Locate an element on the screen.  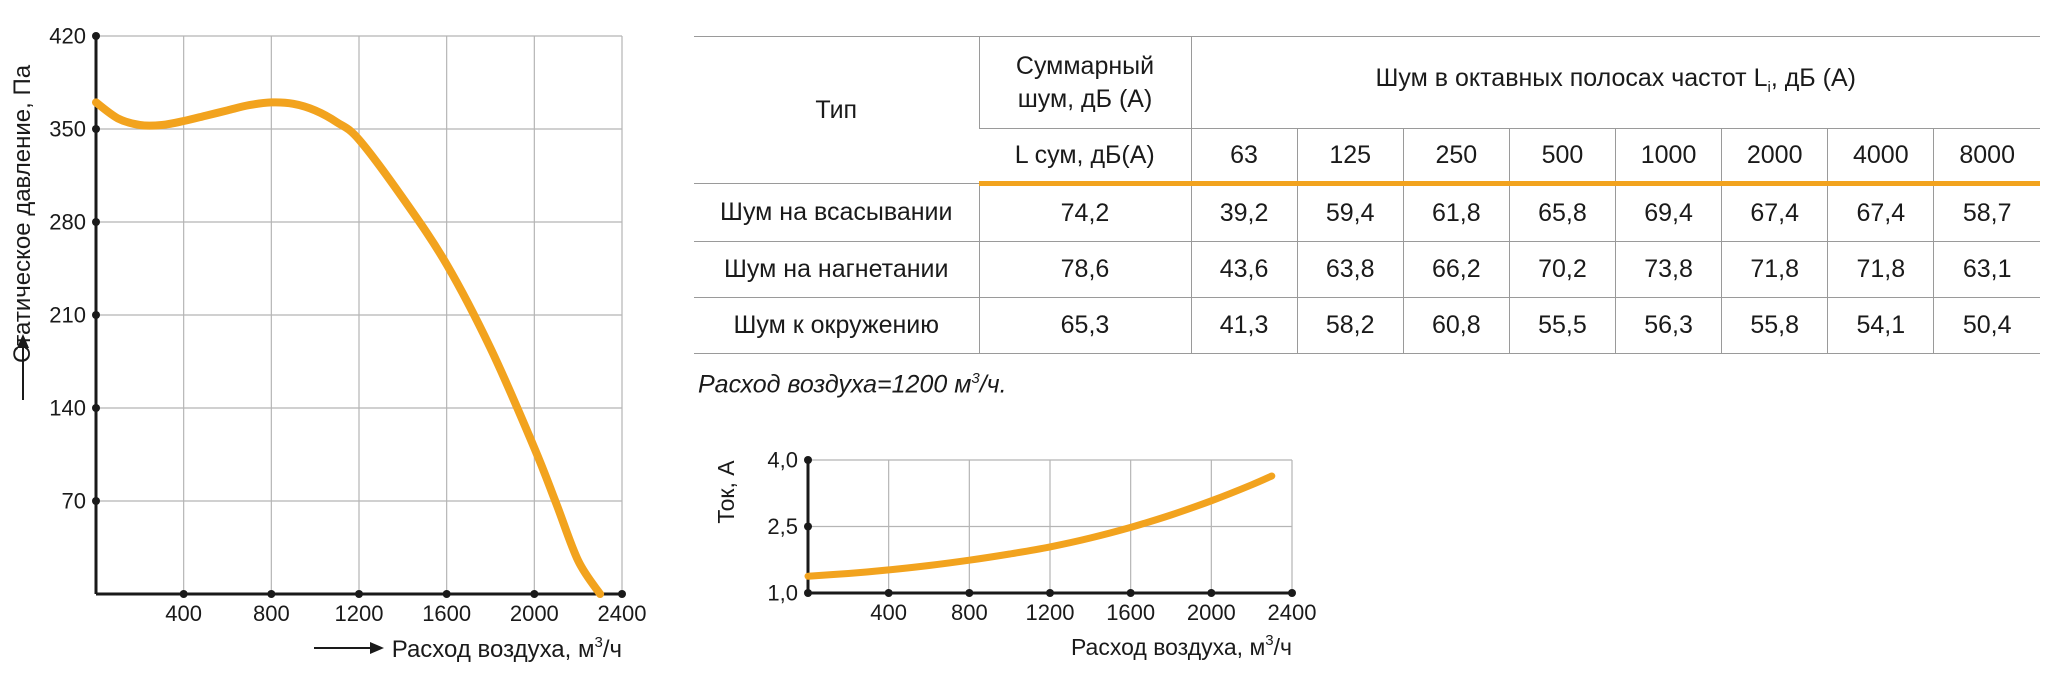
cell: 58,2 is located at coordinates (1350, 325).